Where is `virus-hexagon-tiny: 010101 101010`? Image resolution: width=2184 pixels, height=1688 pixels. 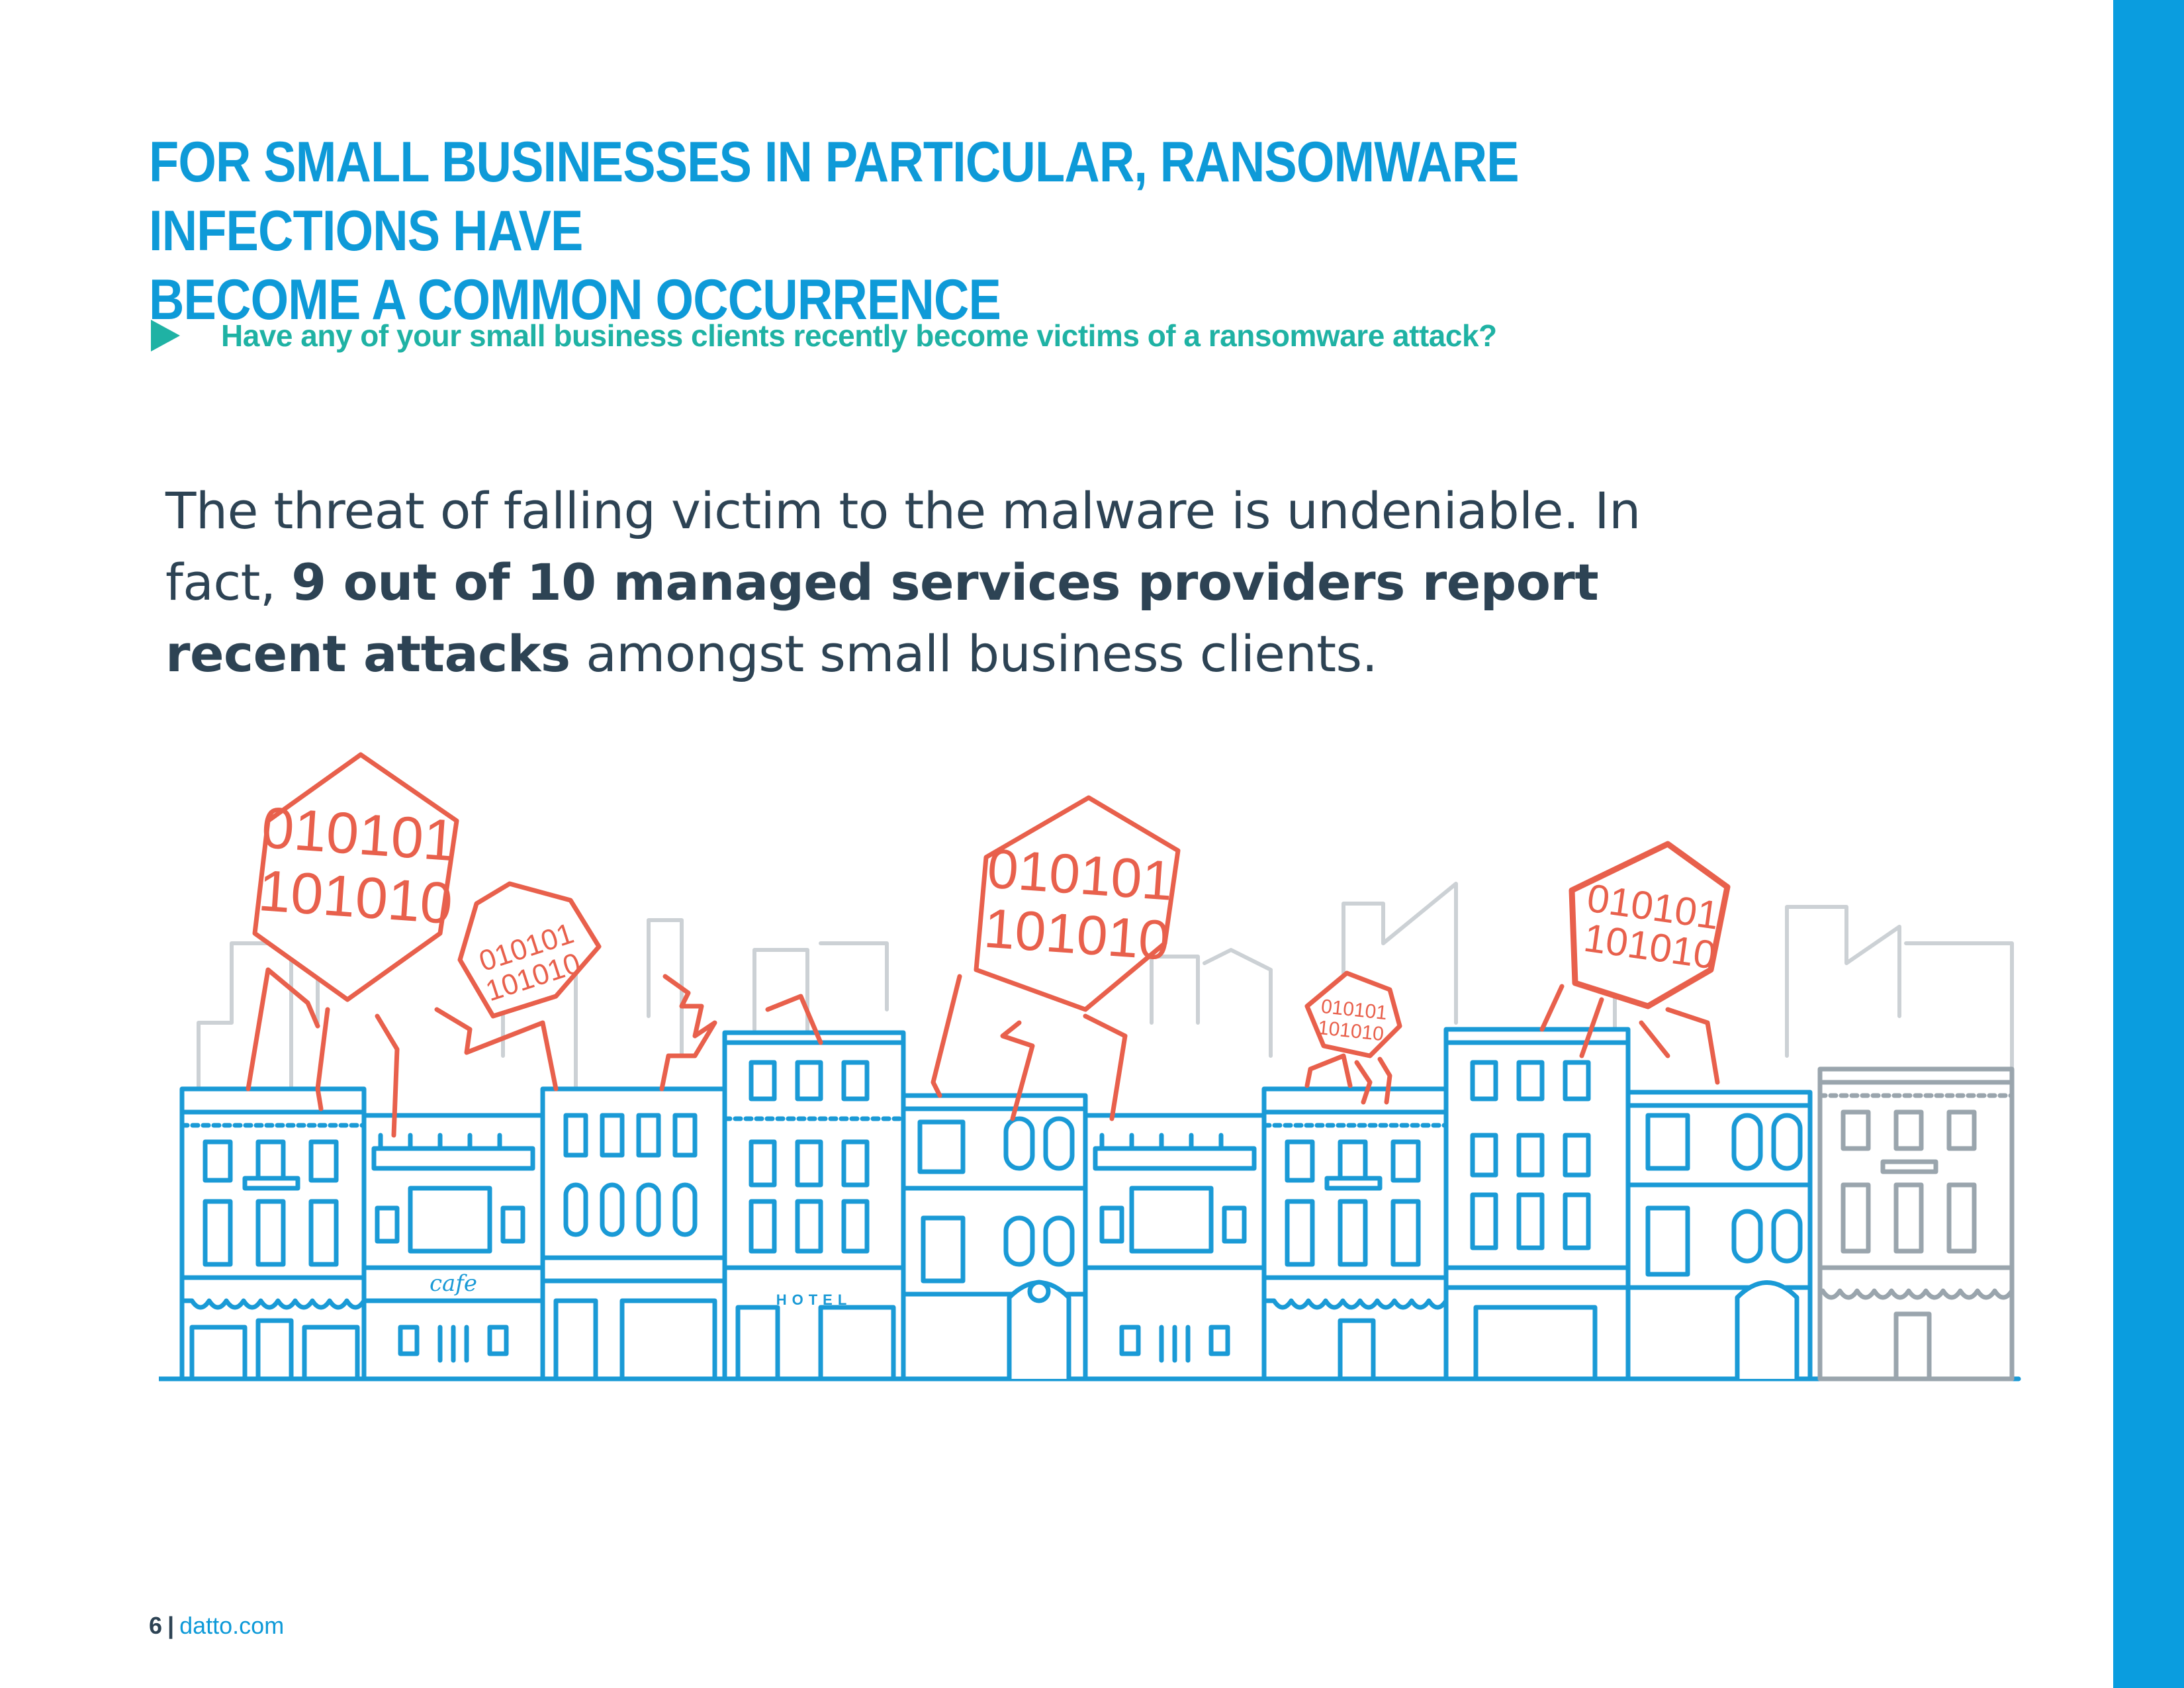
virus-hexagon-tiny: 010101 101010 is located at coordinates (1353, 1014).